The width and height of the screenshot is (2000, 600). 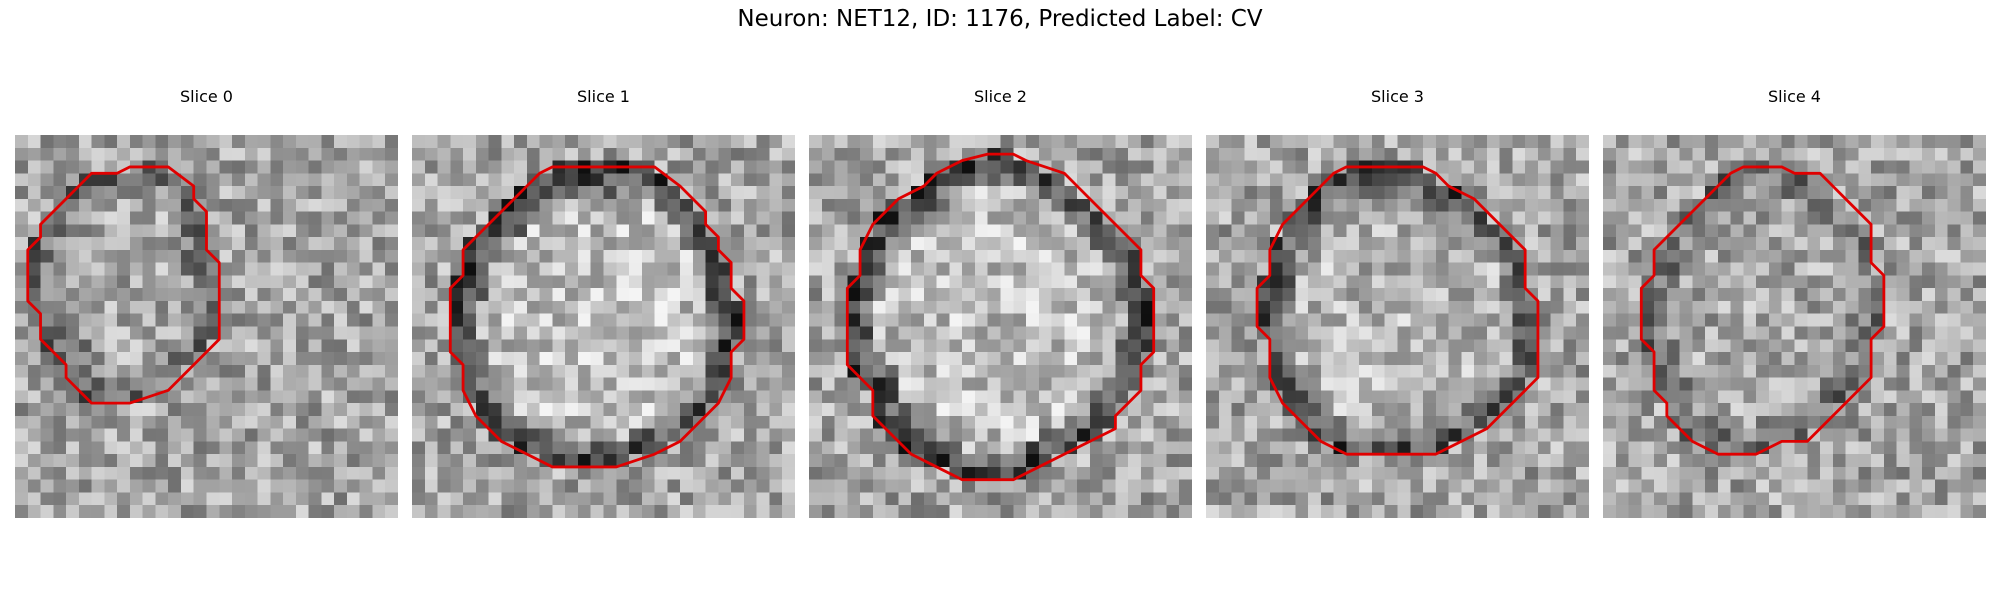 I want to click on slice-title-0: Slice 0, so click(x=206, y=96).